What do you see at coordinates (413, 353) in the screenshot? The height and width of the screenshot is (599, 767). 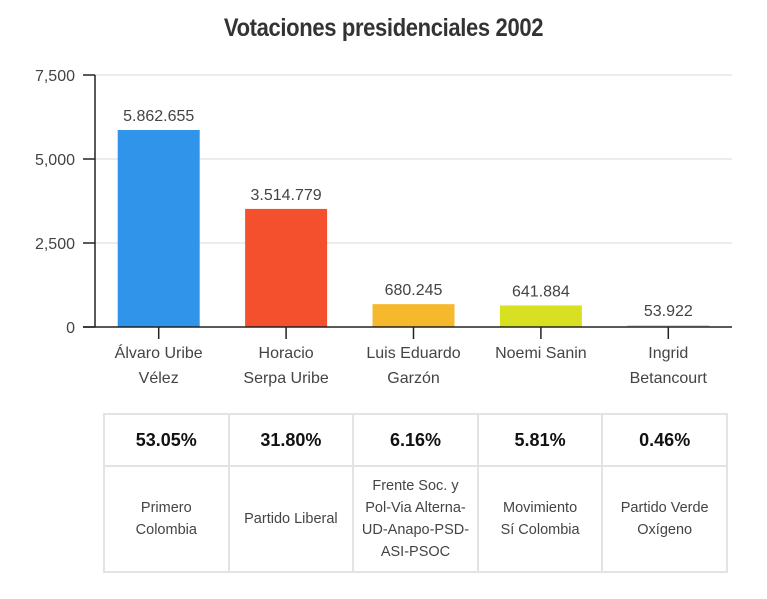 I see `x-tick-label: Luis Eduardo` at bounding box center [413, 353].